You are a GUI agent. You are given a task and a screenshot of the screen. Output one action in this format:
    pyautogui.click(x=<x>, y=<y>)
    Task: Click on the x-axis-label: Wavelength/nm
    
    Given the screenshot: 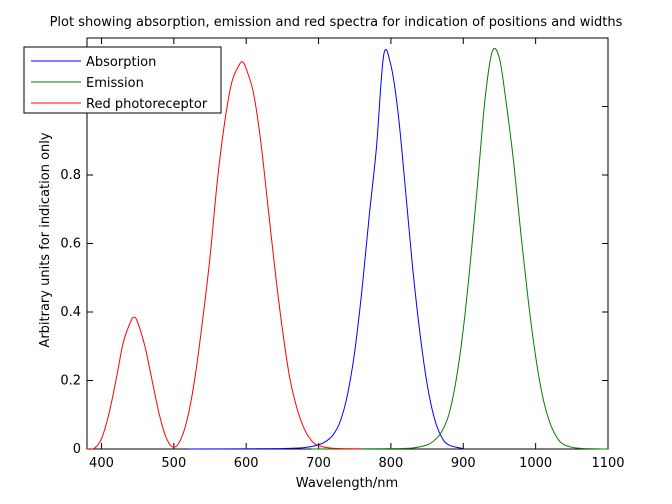 What is the action you would take?
    pyautogui.click(x=347, y=483)
    